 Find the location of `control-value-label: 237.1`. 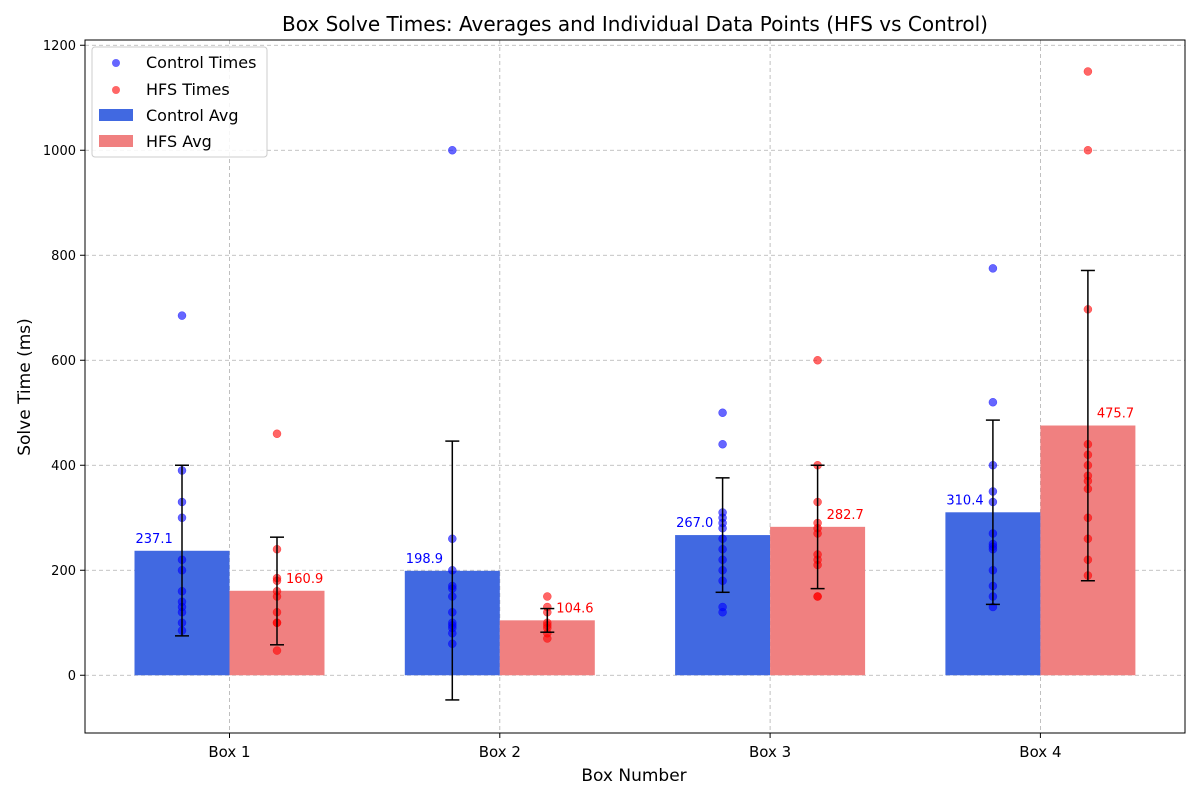

control-value-label: 237.1 is located at coordinates (154, 539).